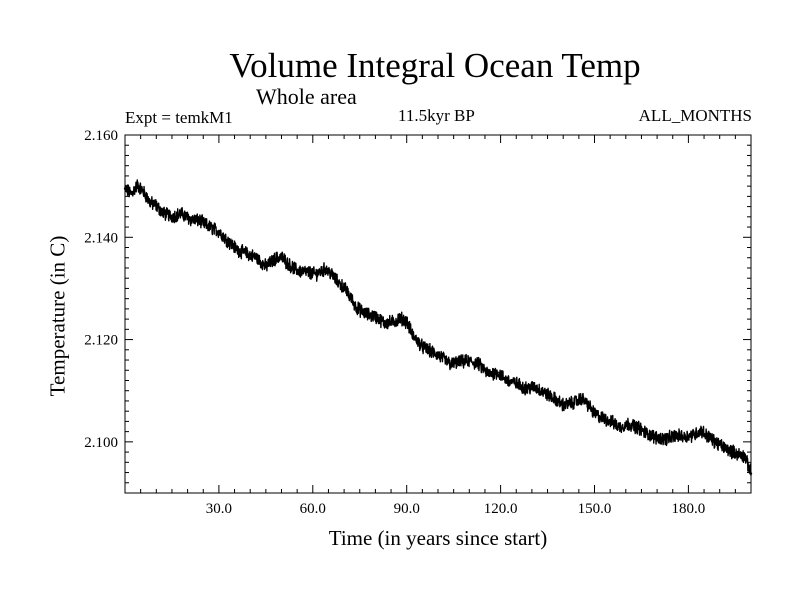 Image resolution: width=800 pixels, height=600 pixels. I want to click on x-tick-label: 90.0, so click(407, 509).